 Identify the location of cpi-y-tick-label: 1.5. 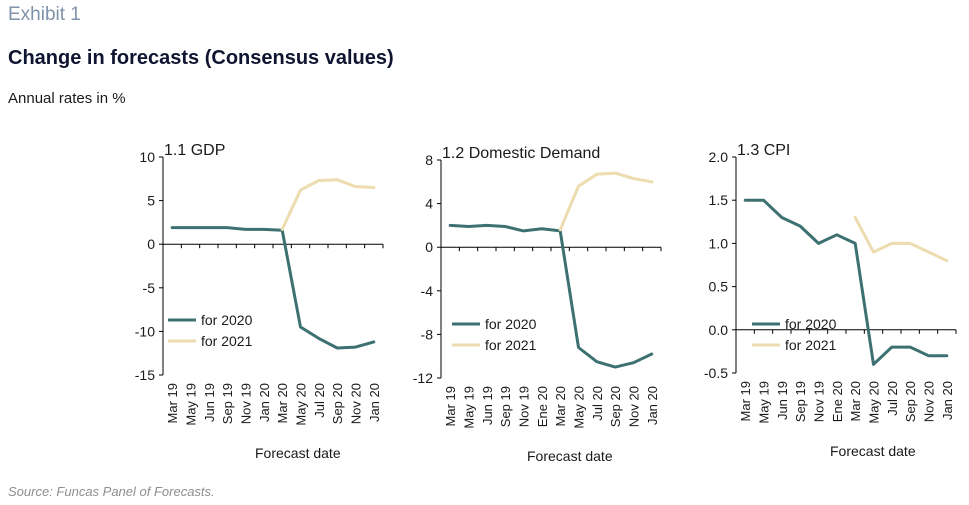
(719, 200).